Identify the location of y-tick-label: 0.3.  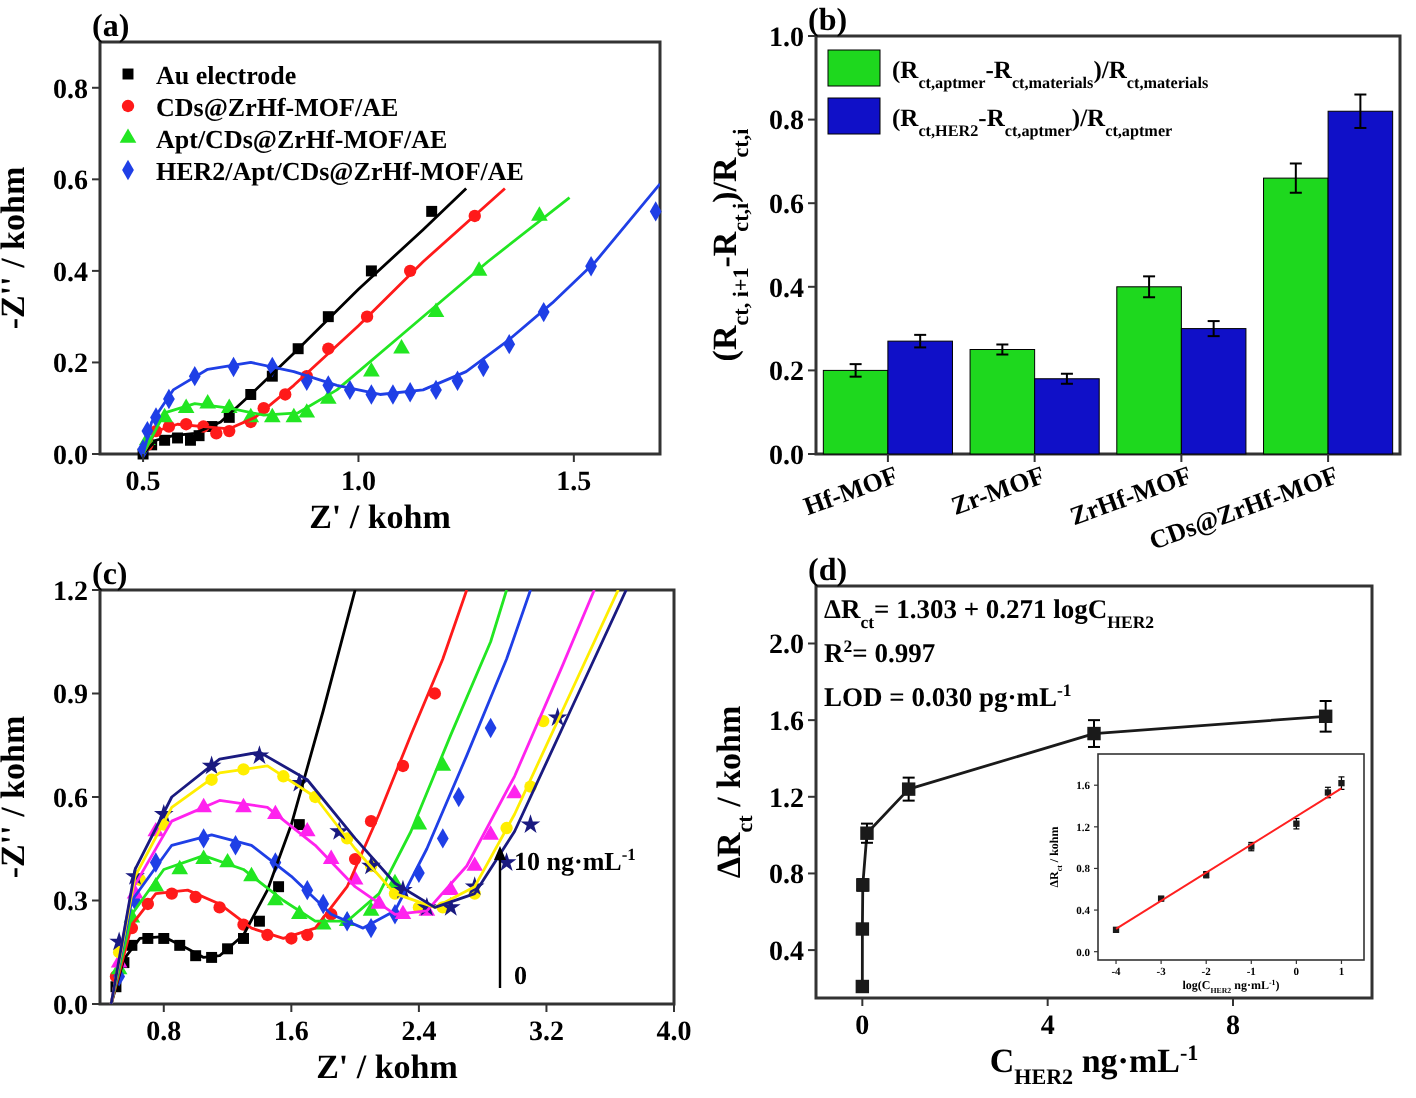
(70, 903).